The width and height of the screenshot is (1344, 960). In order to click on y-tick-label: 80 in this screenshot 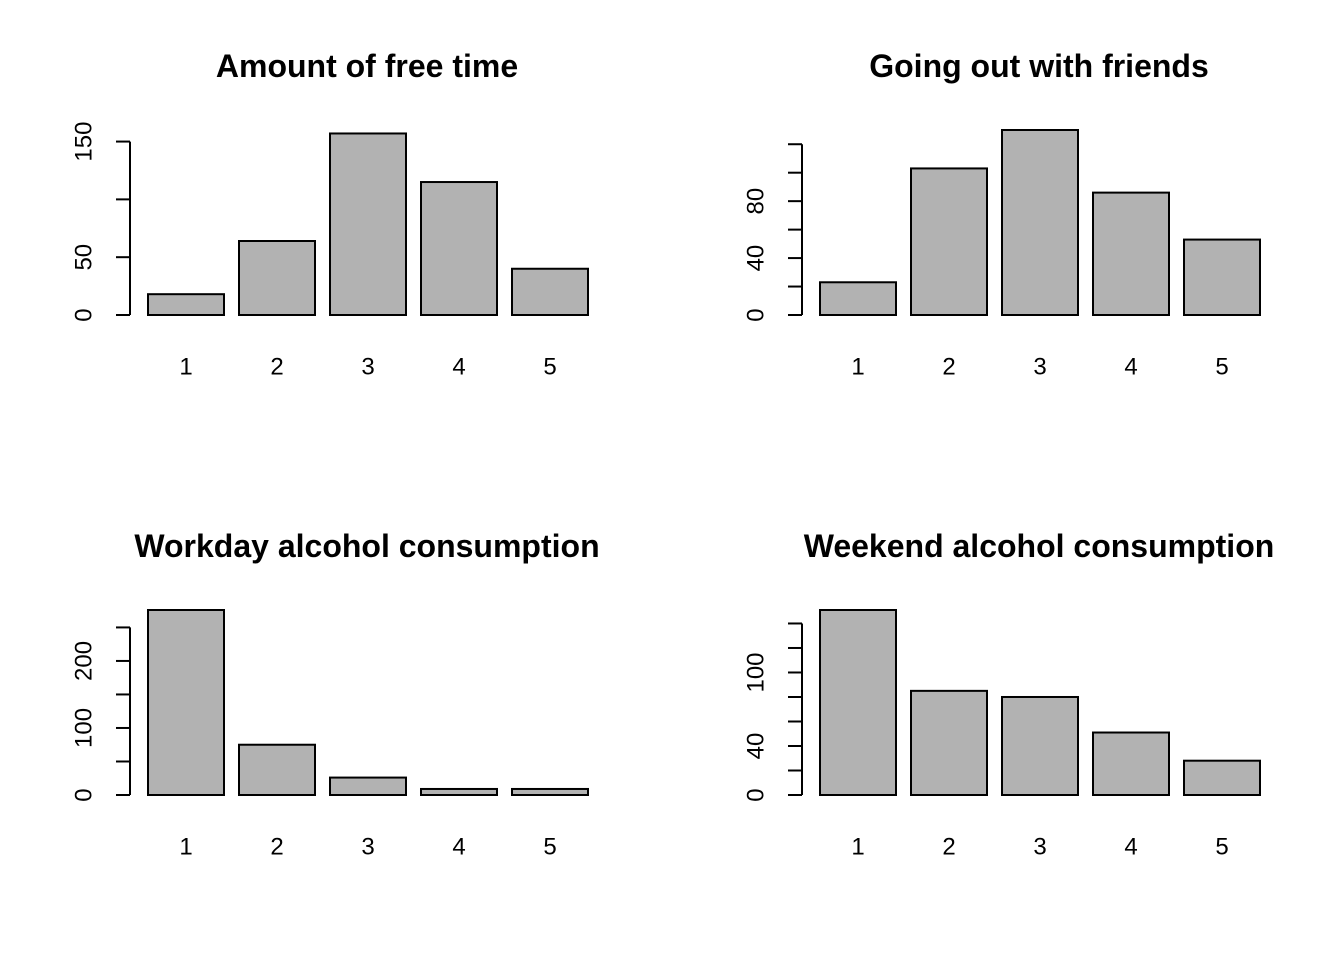, I will do `click(756, 201)`.